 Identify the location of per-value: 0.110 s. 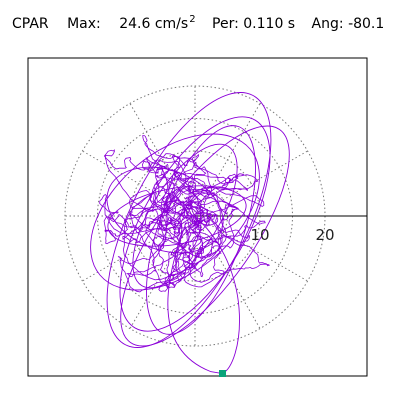
(269, 24).